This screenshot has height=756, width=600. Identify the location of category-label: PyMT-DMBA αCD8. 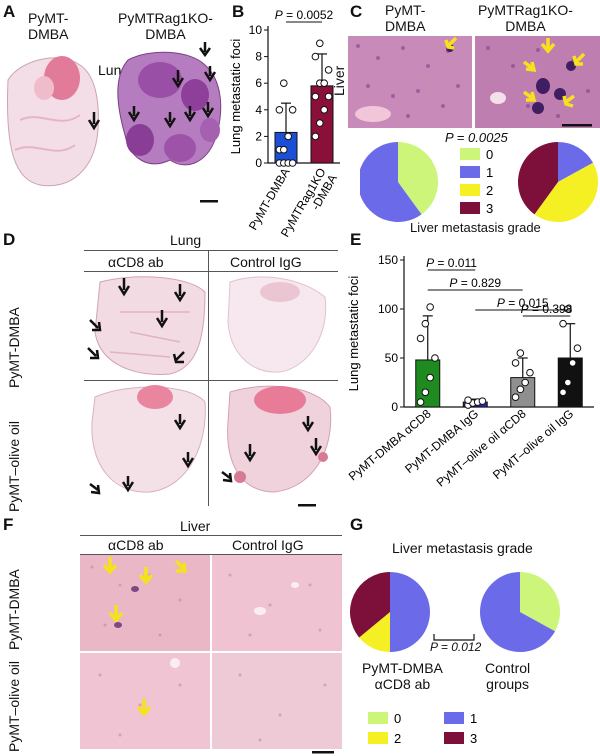
(390, 444).